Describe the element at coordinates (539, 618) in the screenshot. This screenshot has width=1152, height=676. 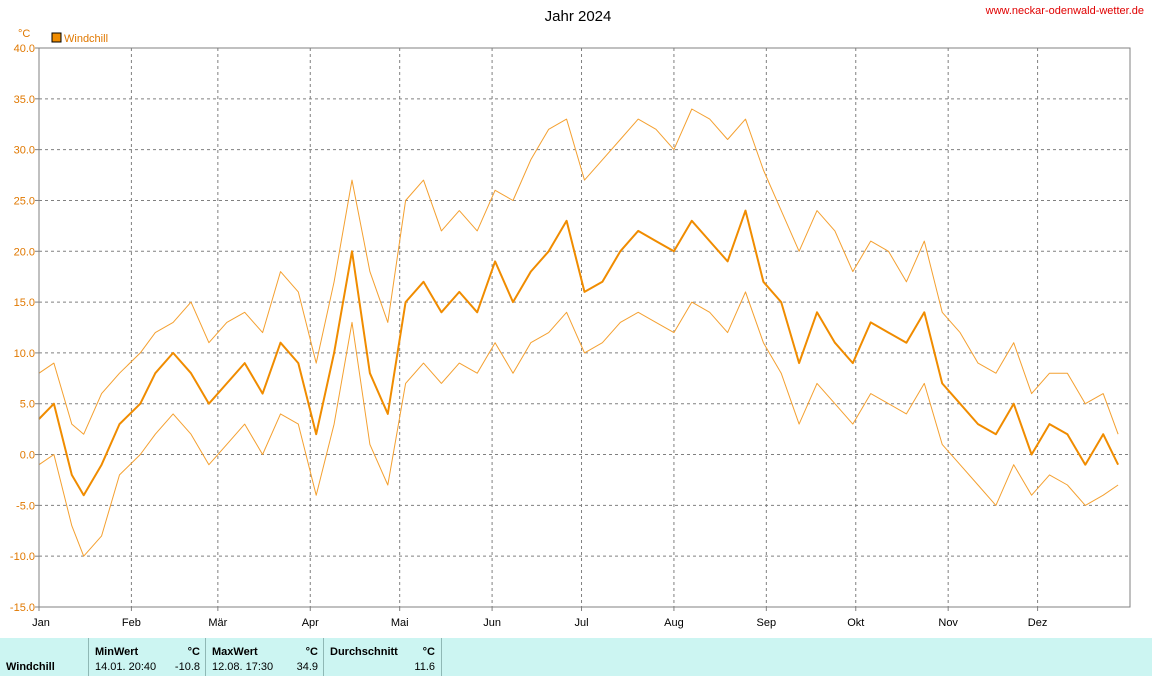
I see `x-axis-ticks: Jan Feb Mär Apr Mai Jun Jul Aug Sep Okt Nov Dez` at that location.